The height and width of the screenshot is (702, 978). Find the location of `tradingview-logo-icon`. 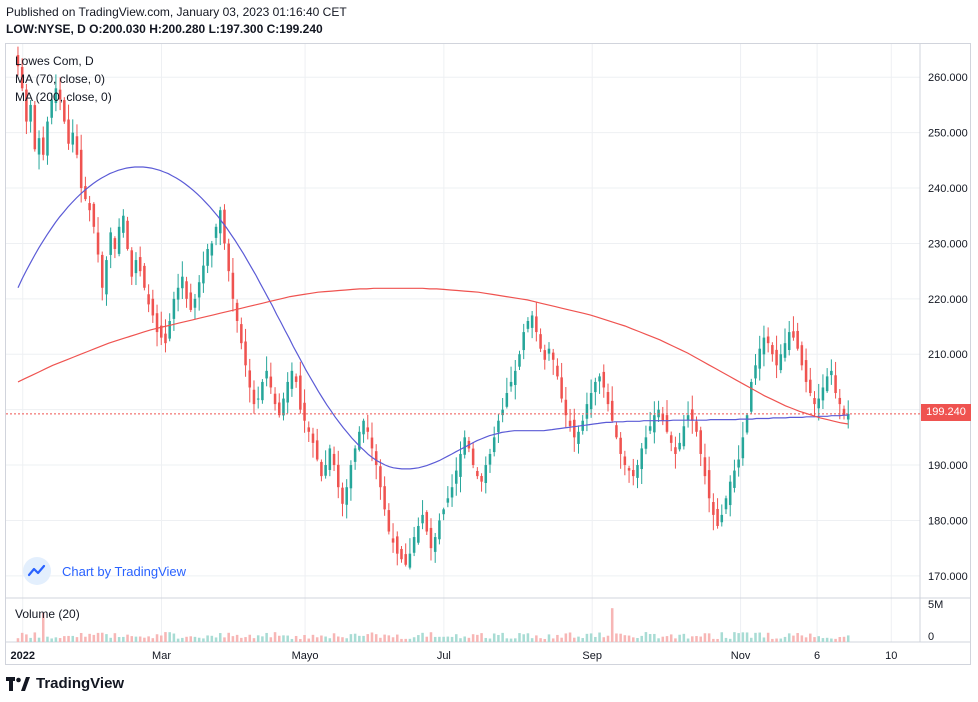

tradingview-logo-icon is located at coordinates (18, 683).